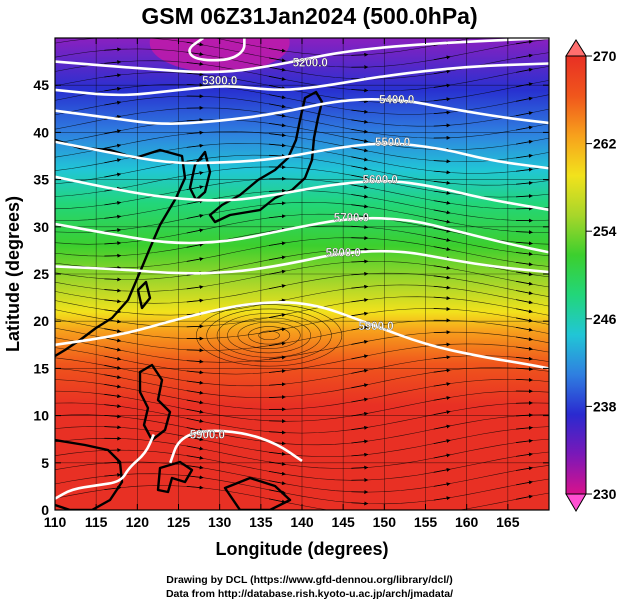 This screenshot has height=605, width=619. I want to click on x-tick-label: 160, so click(467, 522).